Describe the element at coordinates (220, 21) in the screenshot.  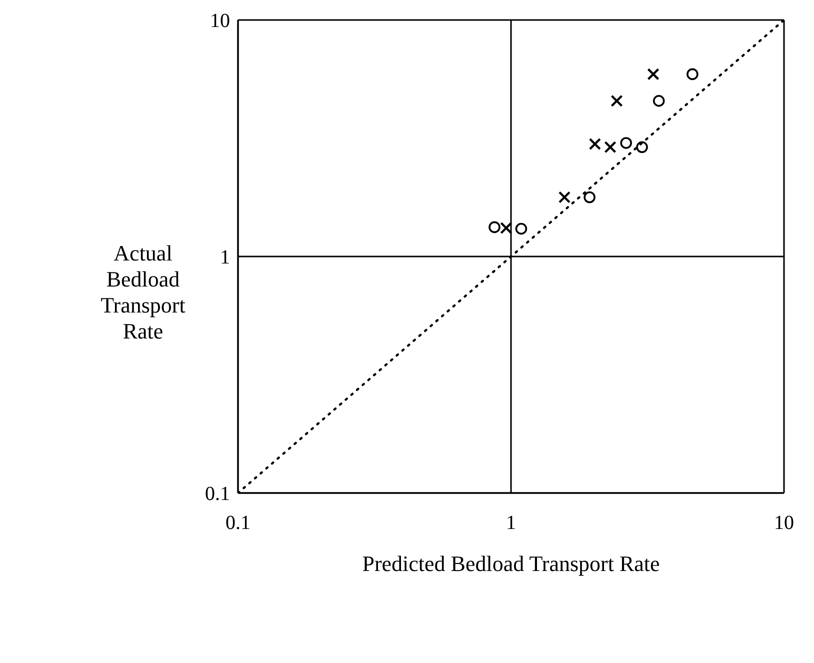
I see `y-tick-label: 10` at that location.